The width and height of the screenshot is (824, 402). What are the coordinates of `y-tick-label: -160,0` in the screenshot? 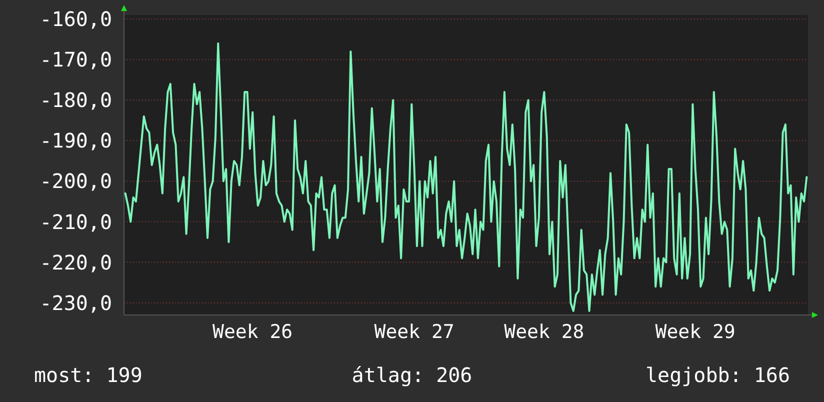 It's located at (76, 19).